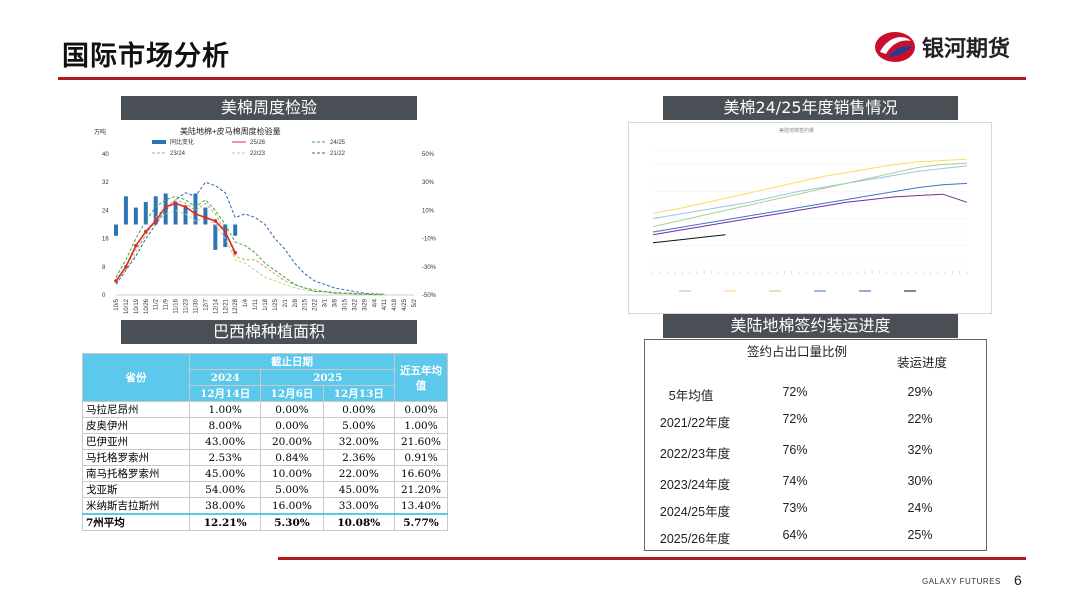 This screenshot has height=608, width=1080. What do you see at coordinates (359, 441) in the screenshot?
I see `value-cell: 32.00%` at bounding box center [359, 441].